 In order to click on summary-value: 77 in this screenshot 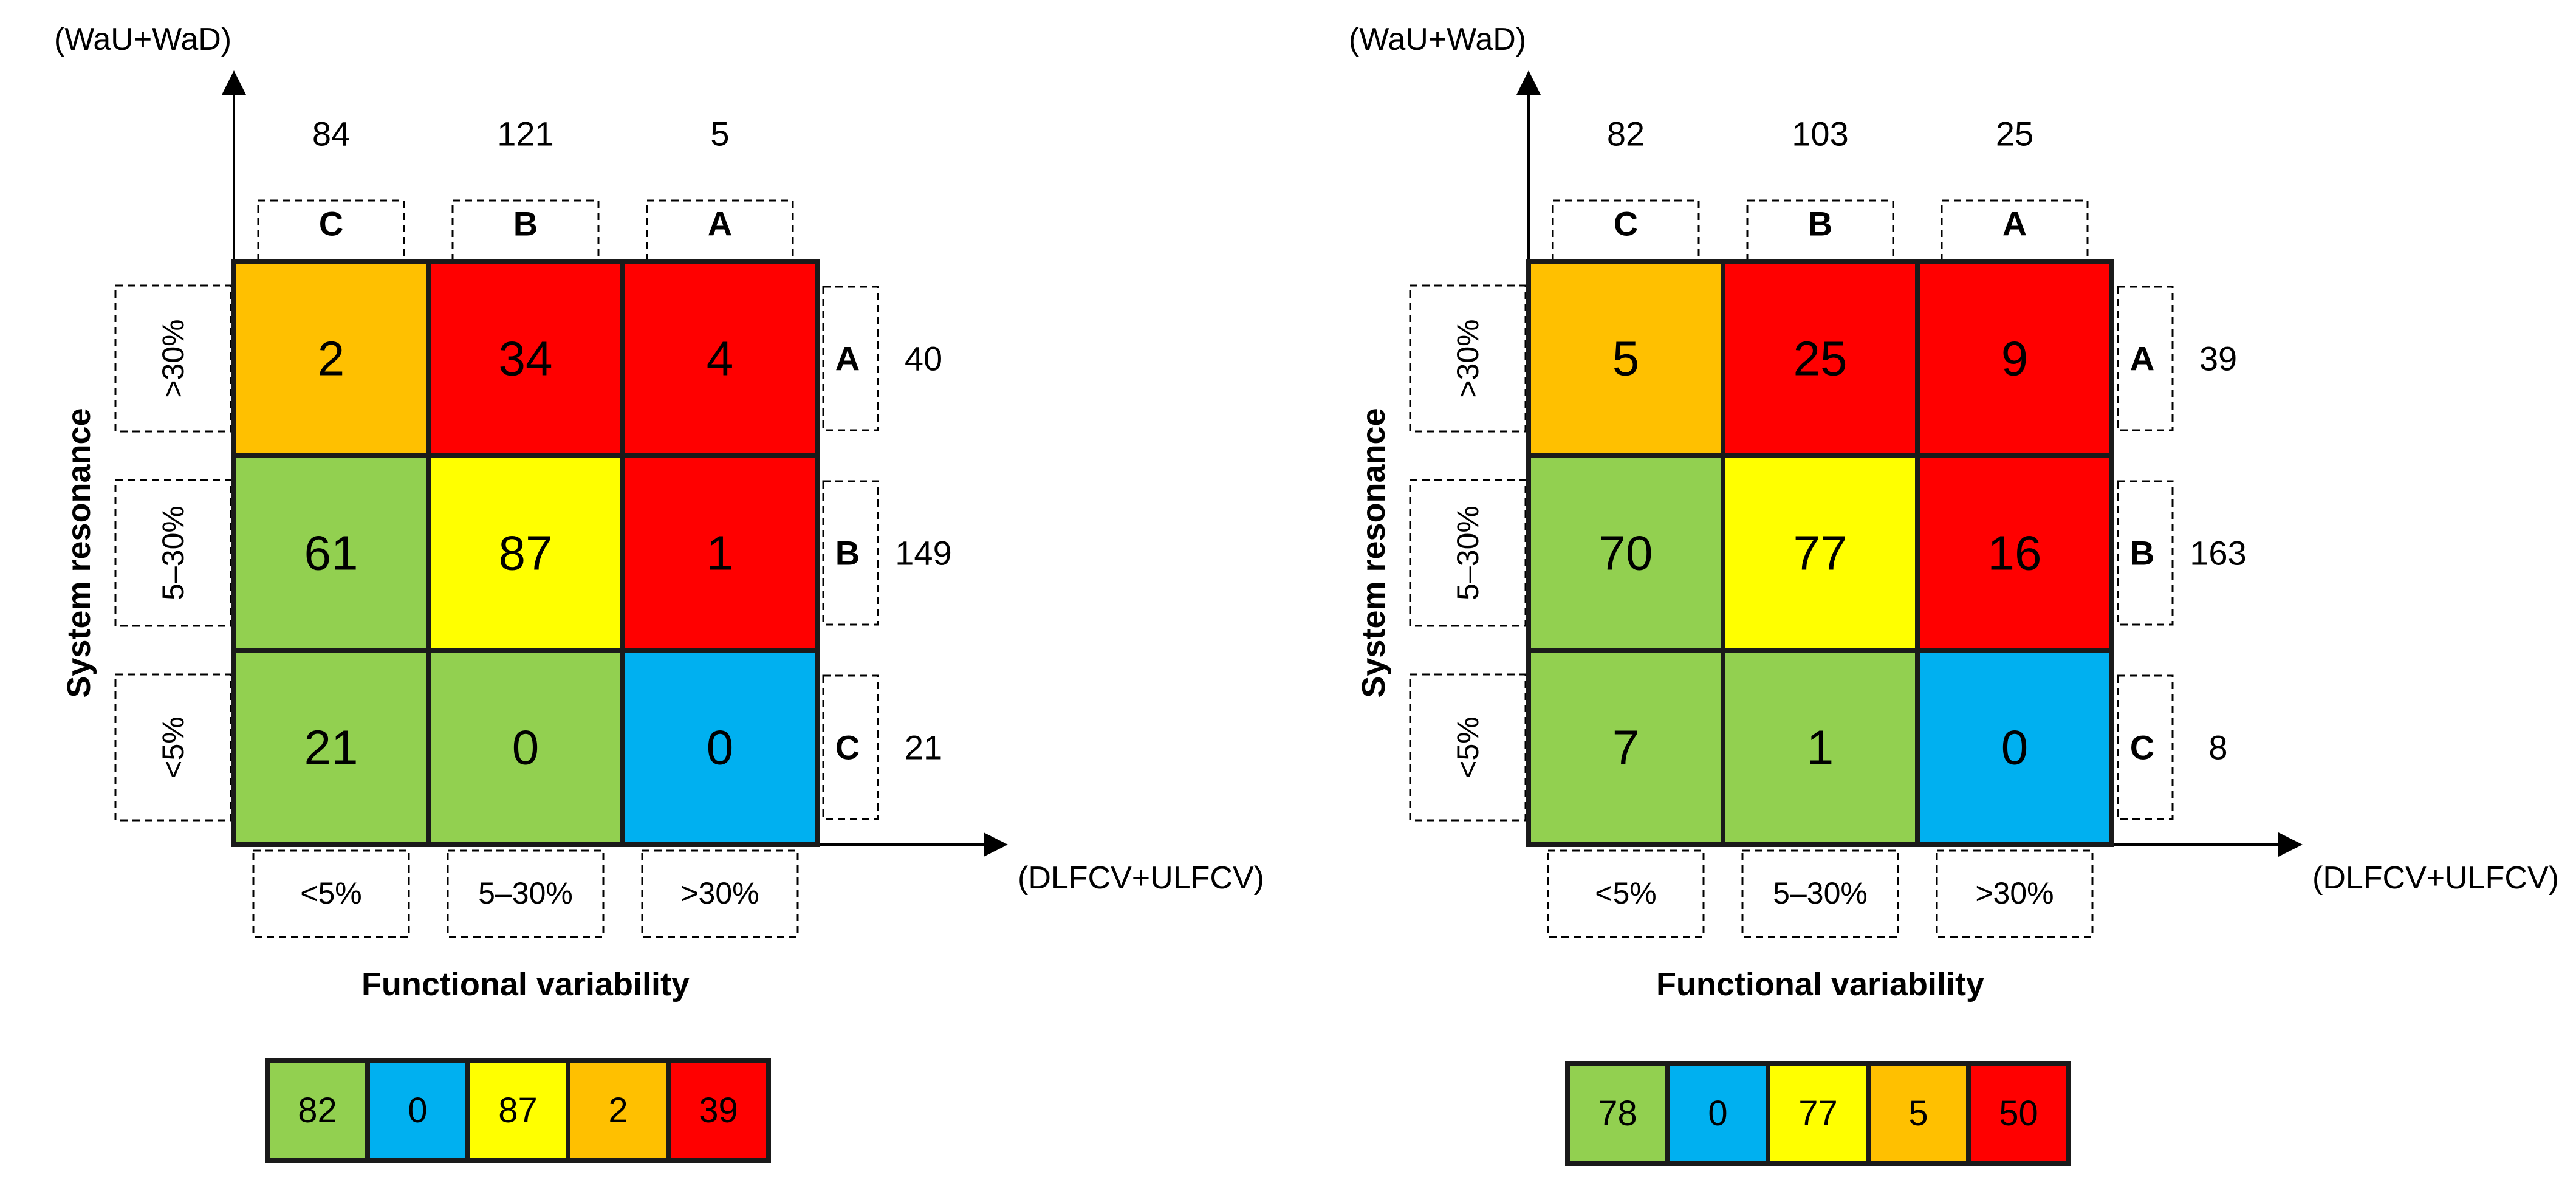, I will do `click(1818, 1113)`.